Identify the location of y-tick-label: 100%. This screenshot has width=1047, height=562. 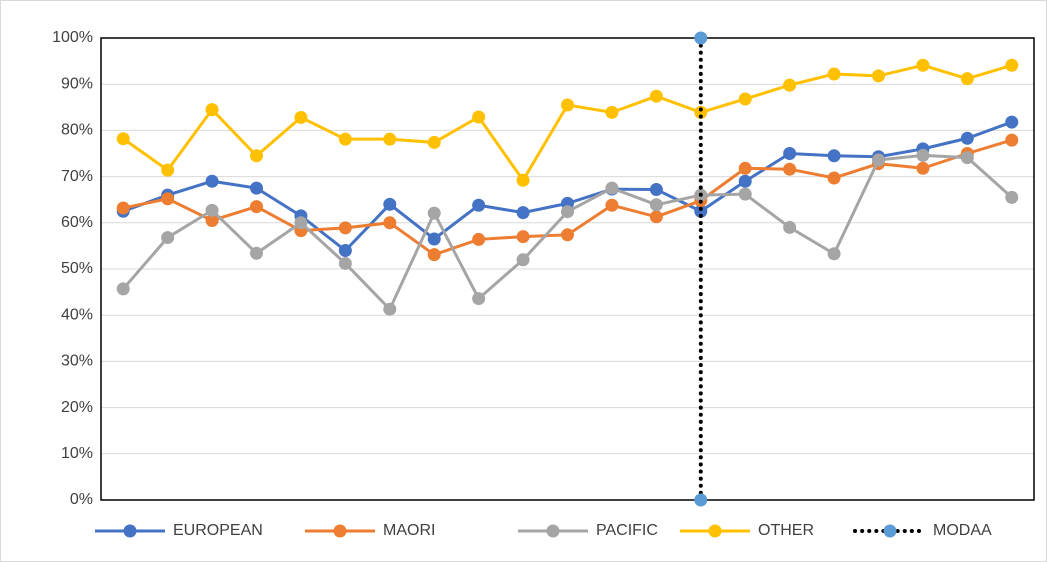
(72, 37).